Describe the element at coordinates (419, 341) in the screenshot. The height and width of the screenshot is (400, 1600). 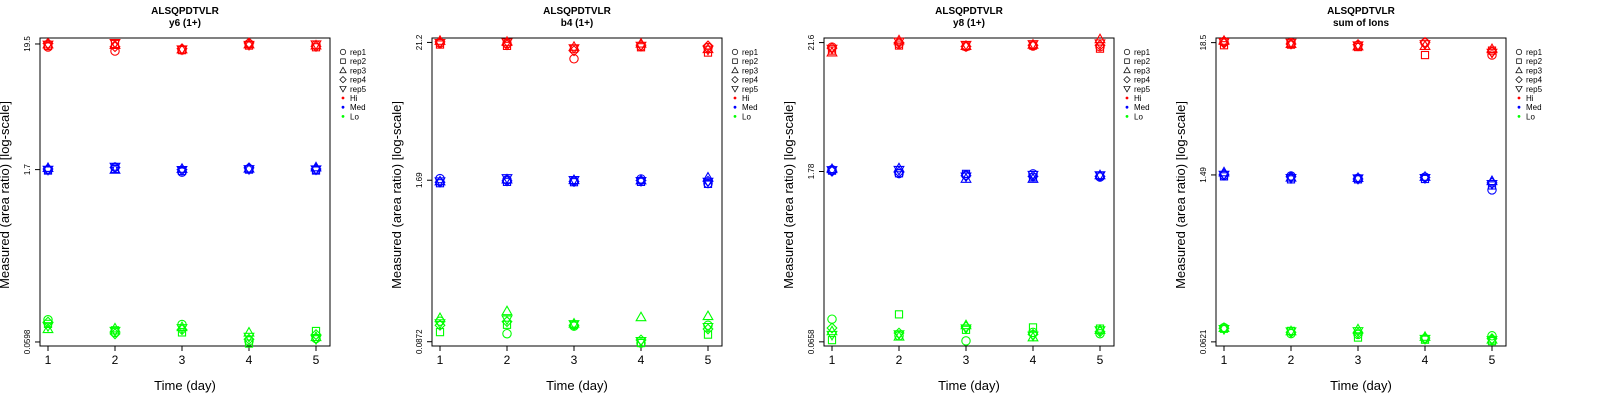
I see `y-tick-label: 0.0872` at that location.